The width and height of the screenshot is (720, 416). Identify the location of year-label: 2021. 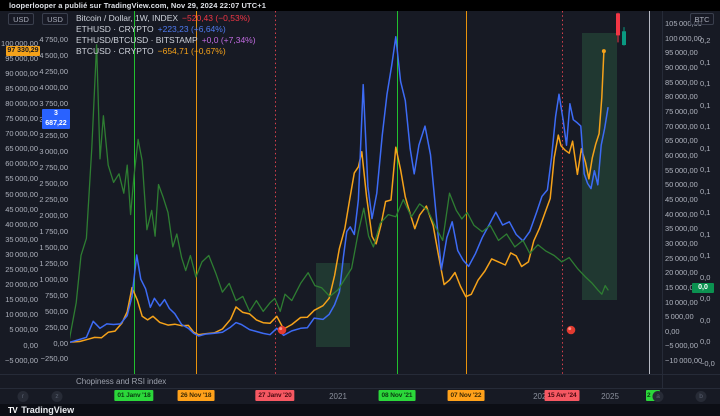
(338, 396).